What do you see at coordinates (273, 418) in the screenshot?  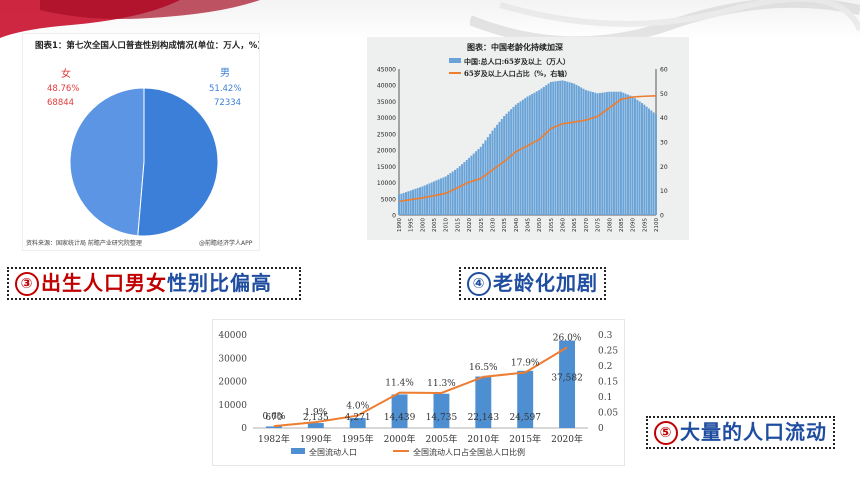 I see `flow-bar-value-label: 670` at bounding box center [273, 418].